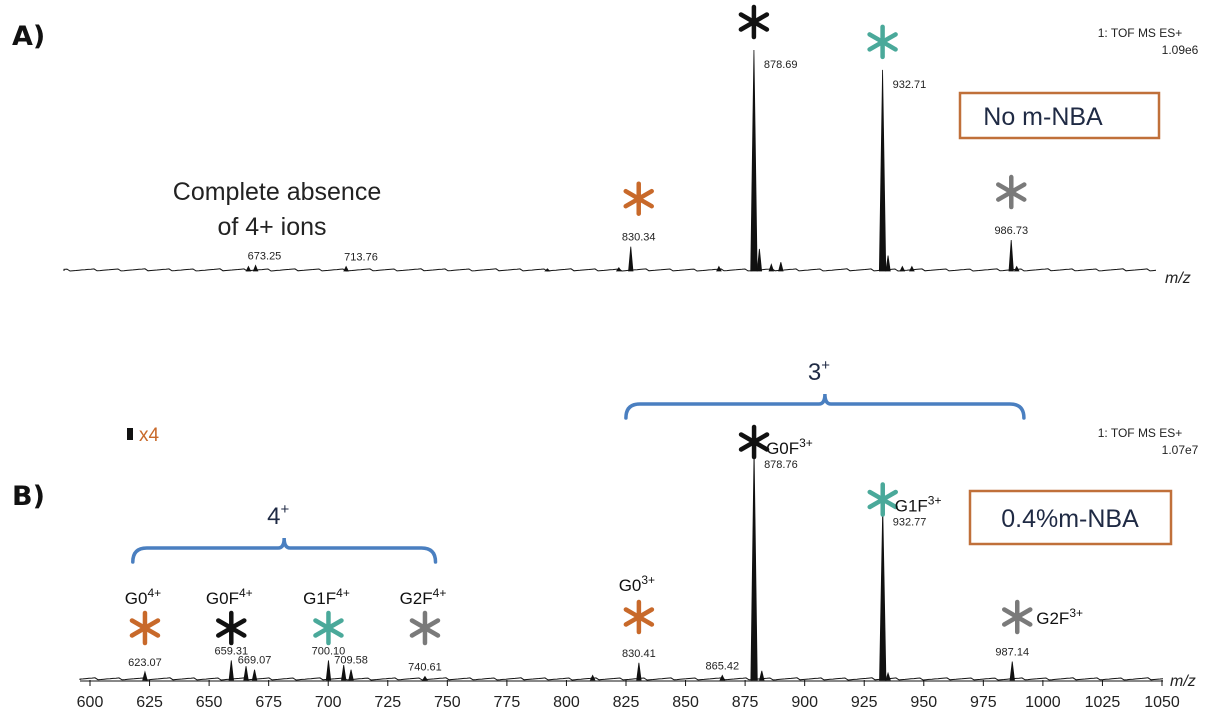 The height and width of the screenshot is (717, 1226). Describe the element at coordinates (819, 371) in the screenshot. I see `charge-state-label: 3+` at that location.